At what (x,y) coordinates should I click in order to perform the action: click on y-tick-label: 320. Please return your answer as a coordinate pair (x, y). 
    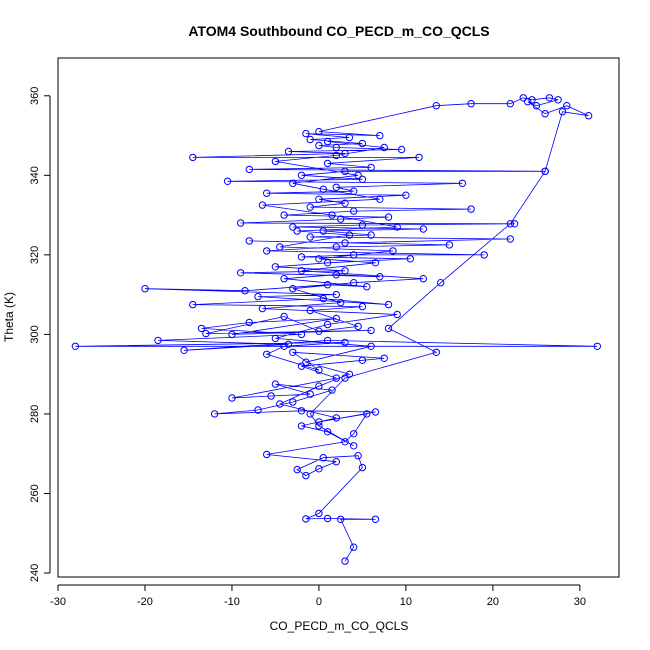
    Looking at the image, I should click on (35, 255).